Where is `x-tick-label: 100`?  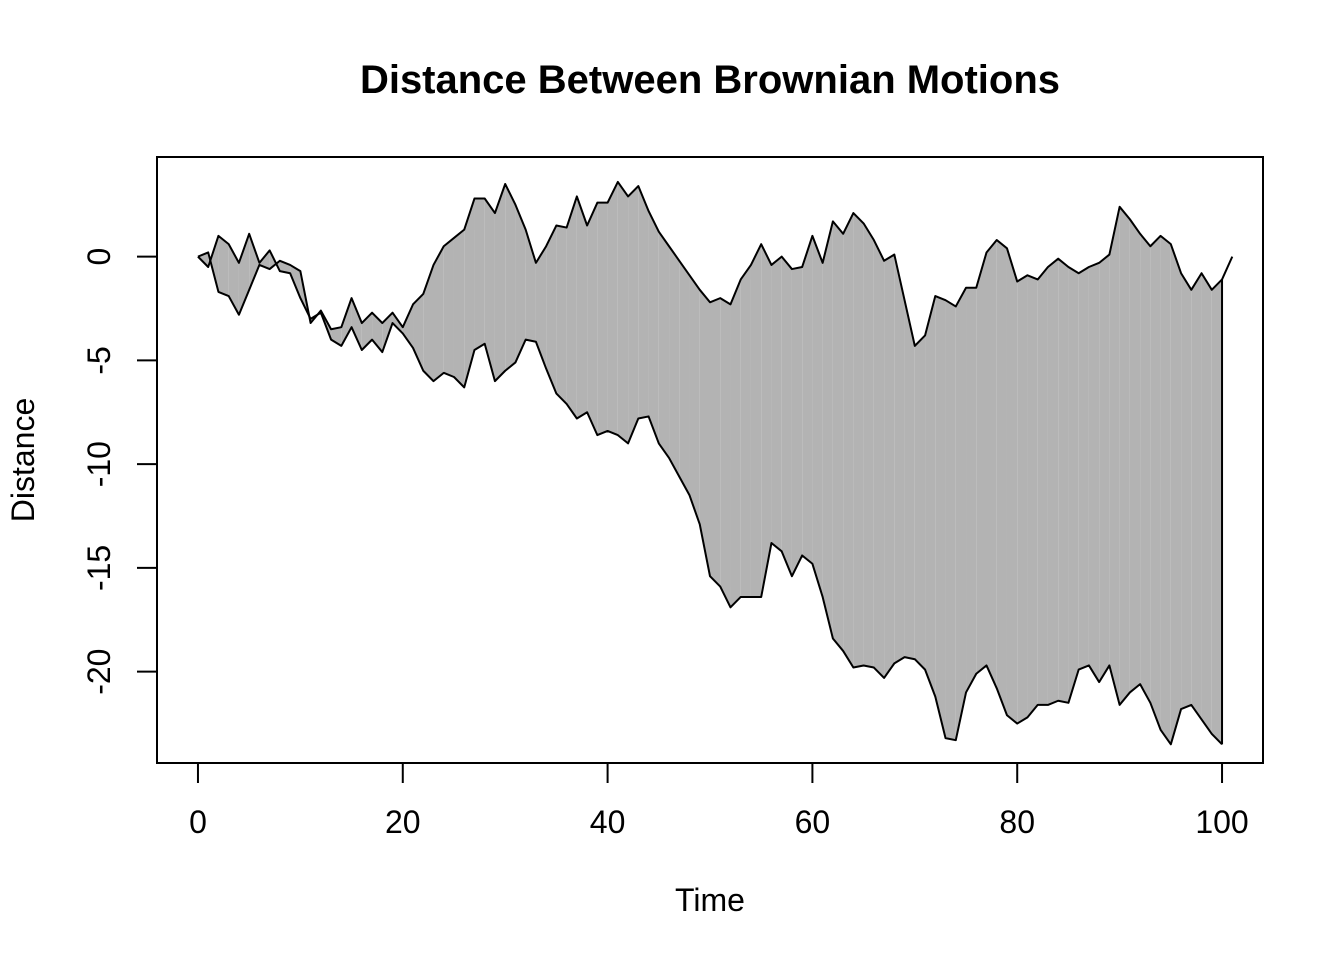 x-tick-label: 100 is located at coordinates (1221, 822).